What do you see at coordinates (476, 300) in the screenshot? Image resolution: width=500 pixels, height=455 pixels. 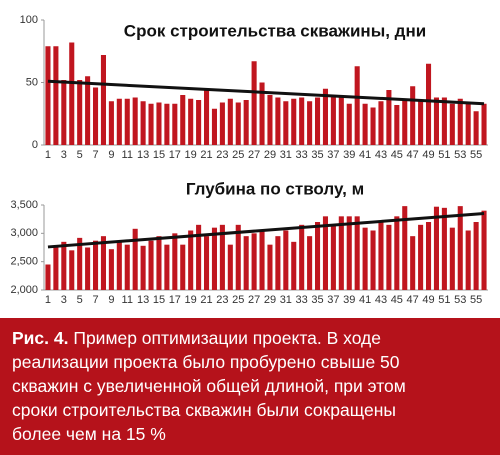 I see `x-tick-label: 55` at bounding box center [476, 300].